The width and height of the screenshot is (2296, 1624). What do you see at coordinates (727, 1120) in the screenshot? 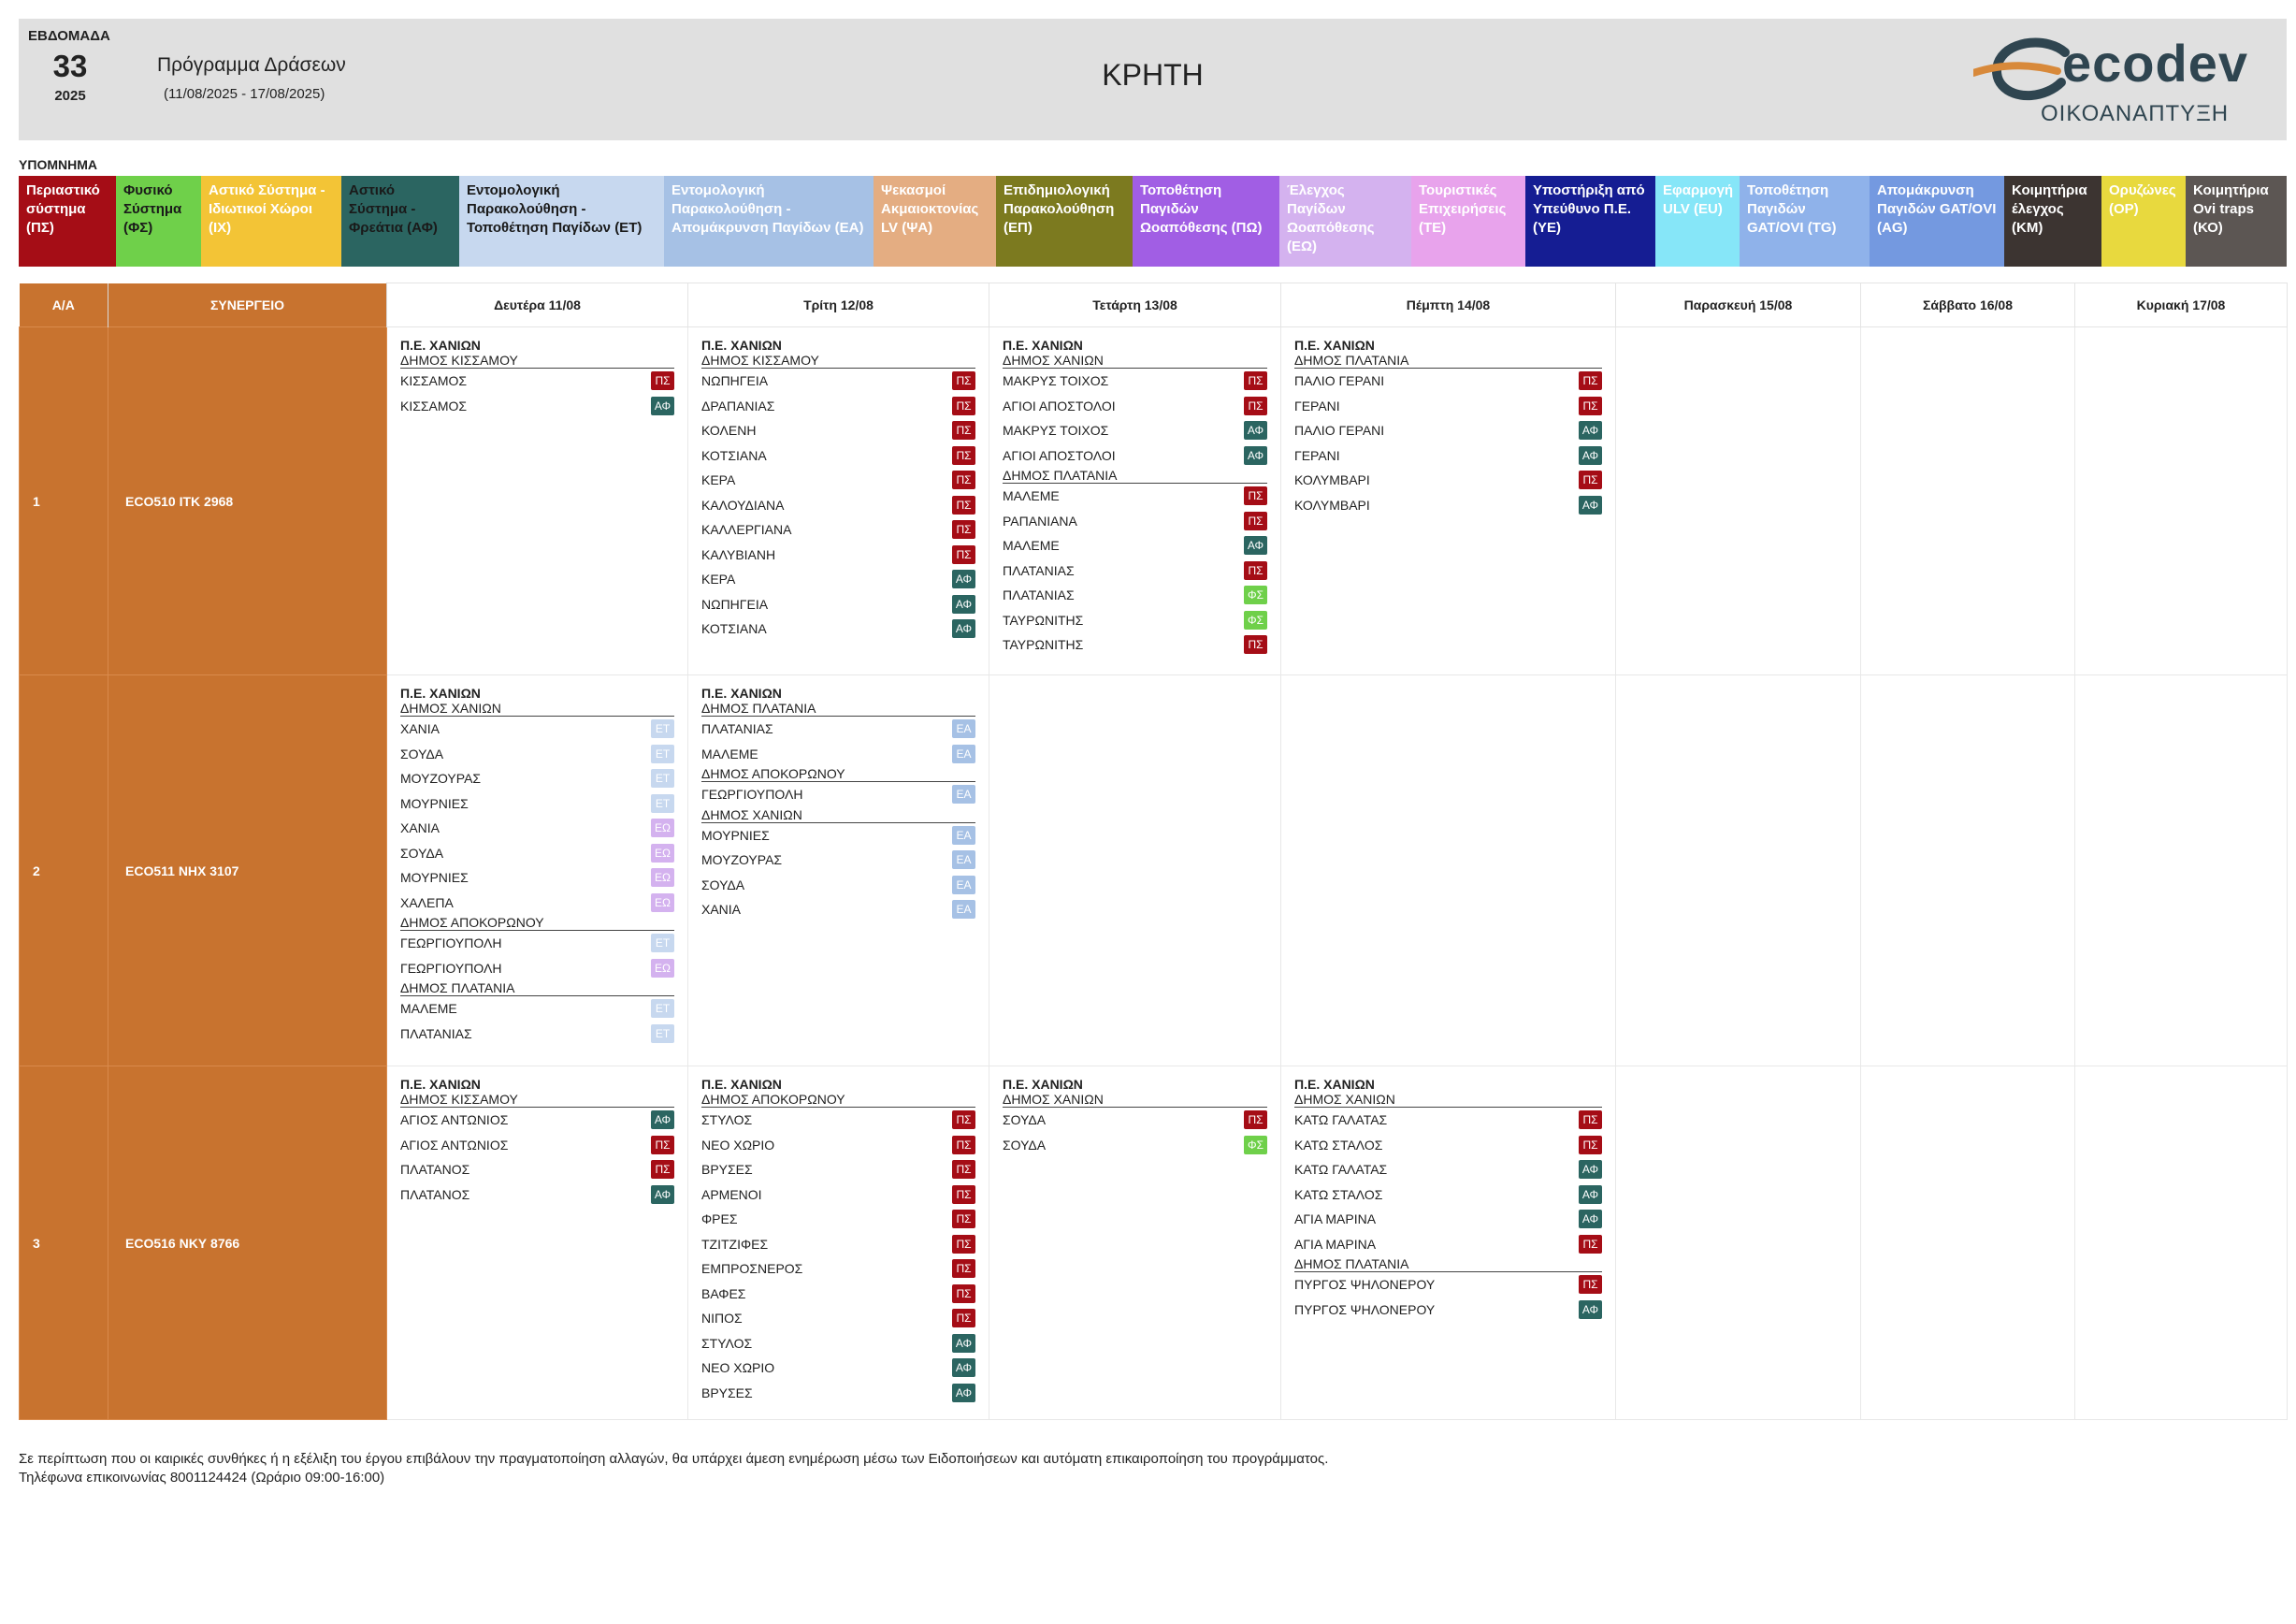
I see `location-name: ΣΤΥΛΟΣ` at bounding box center [727, 1120].